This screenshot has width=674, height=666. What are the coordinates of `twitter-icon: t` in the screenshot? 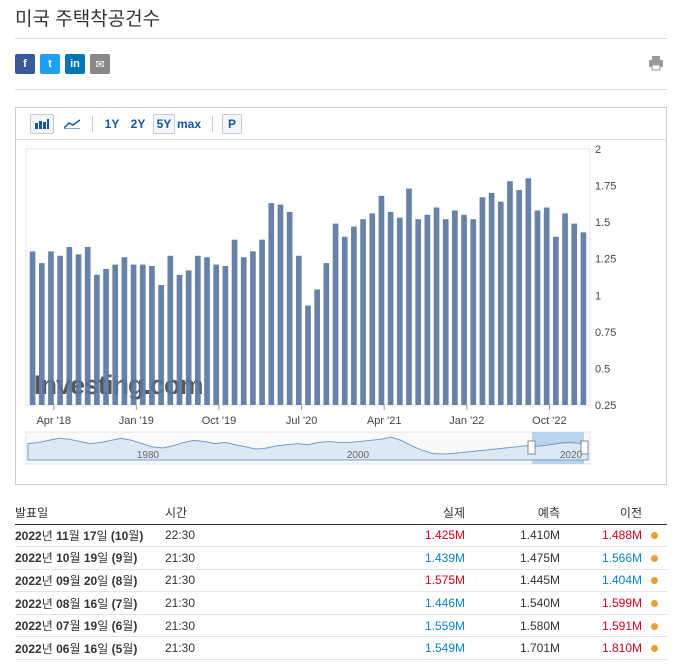 It's located at (50, 64).